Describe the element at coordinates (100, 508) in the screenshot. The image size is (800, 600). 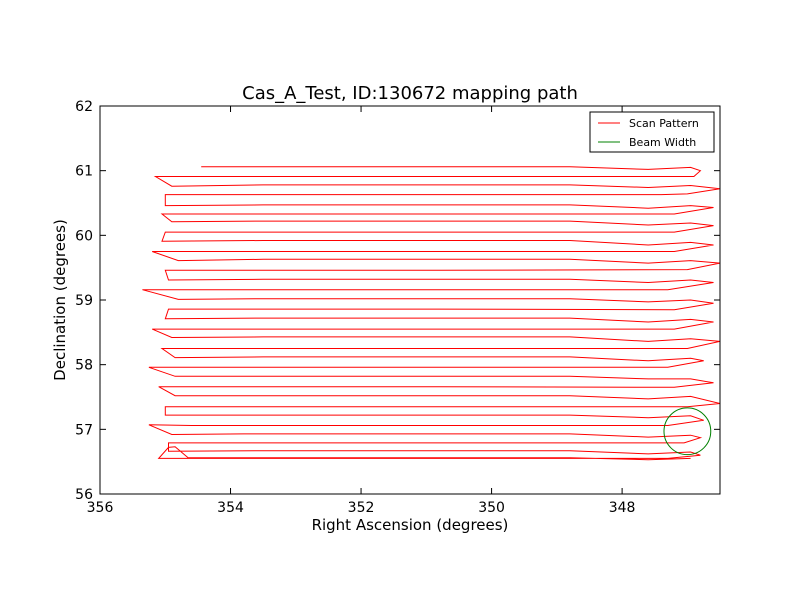
I see `x-tick-label: 356` at that location.